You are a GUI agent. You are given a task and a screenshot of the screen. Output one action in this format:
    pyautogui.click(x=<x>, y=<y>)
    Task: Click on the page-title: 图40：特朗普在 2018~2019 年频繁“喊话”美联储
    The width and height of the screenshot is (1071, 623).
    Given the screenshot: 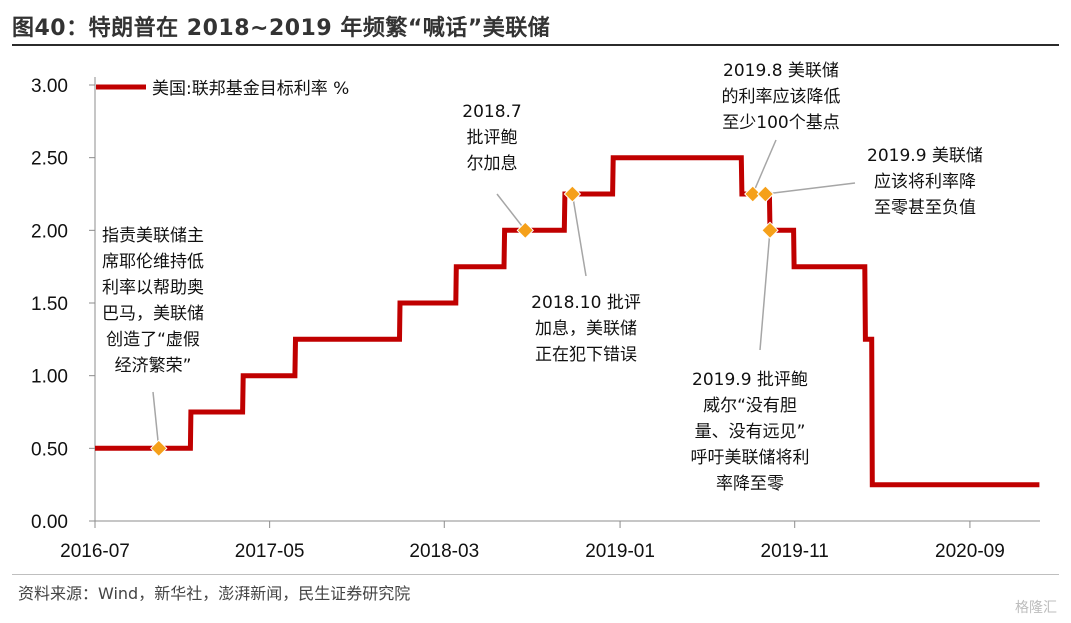 What is the action you would take?
    pyautogui.click(x=281, y=28)
    